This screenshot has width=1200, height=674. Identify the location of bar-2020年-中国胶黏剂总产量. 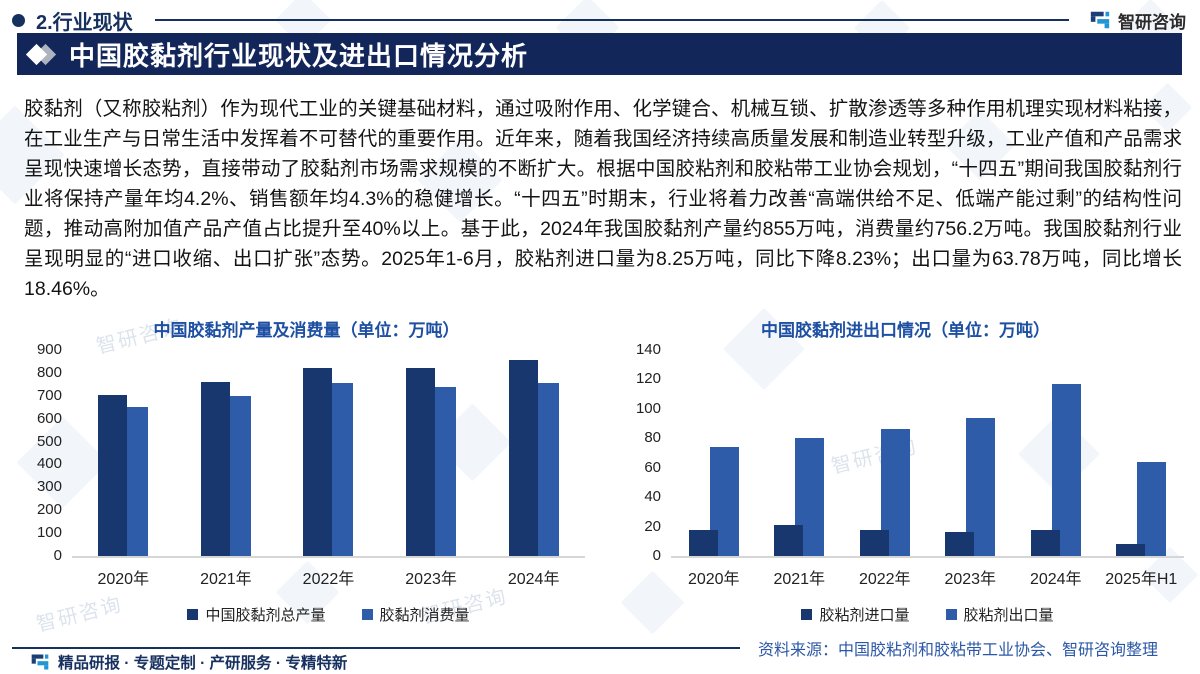
(113, 475).